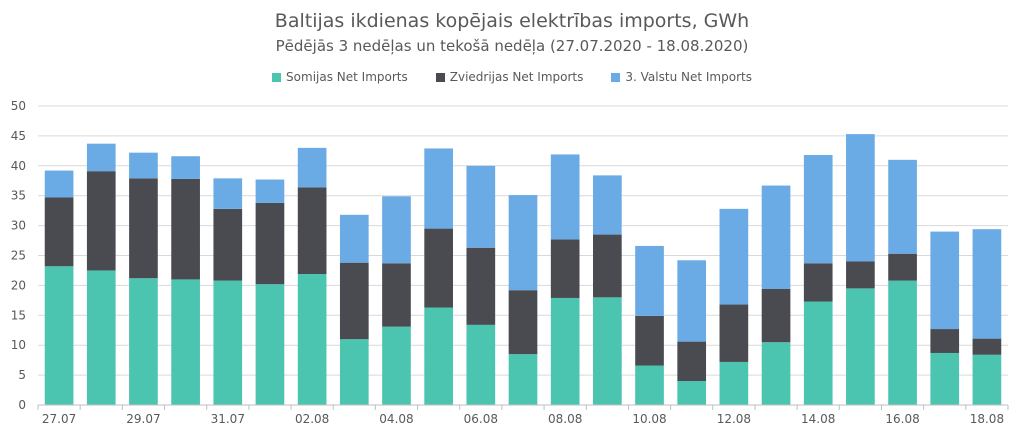  I want to click on legend-item-valstu: 3. Valstu Net Imports, so click(681, 77).